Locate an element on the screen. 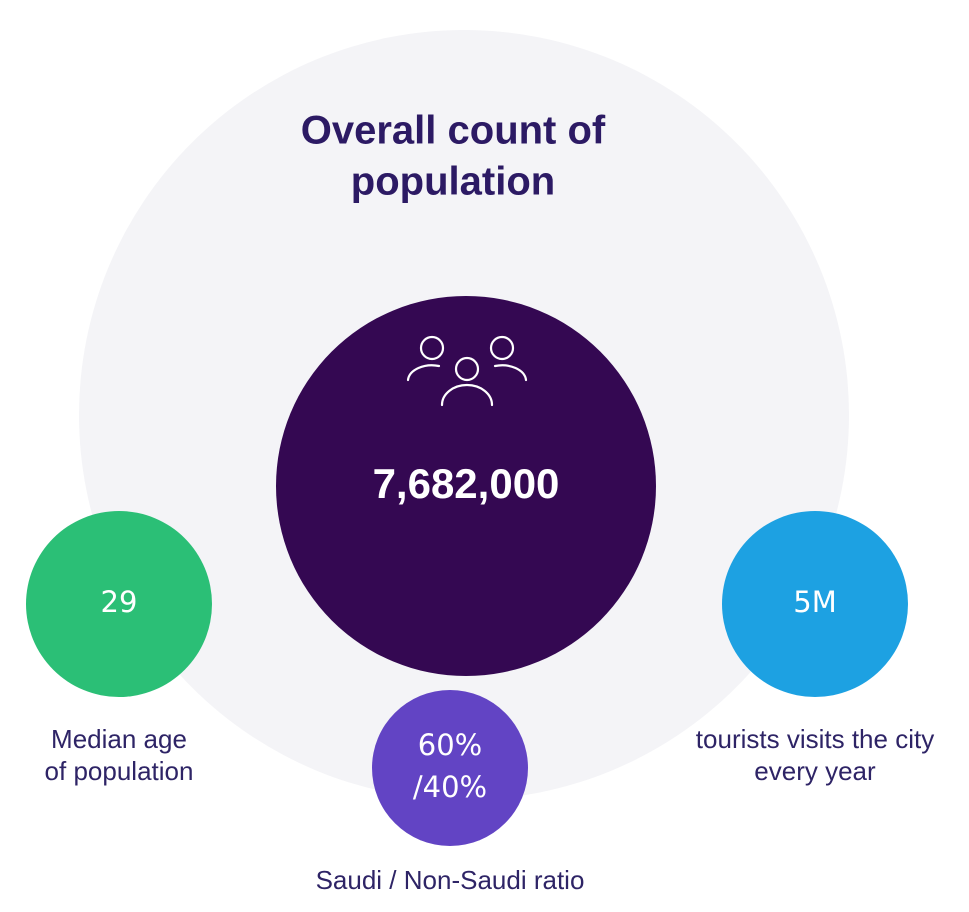 The image size is (969, 912). main-value: 7,682,000 is located at coordinates (466, 483).